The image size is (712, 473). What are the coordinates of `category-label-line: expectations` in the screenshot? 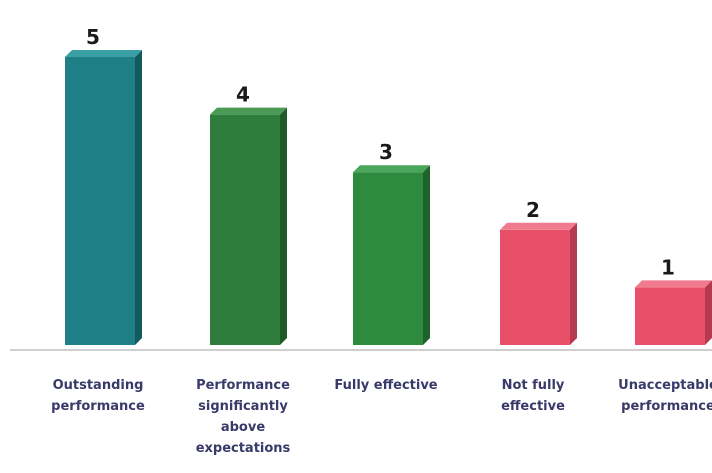 It's located at (243, 448).